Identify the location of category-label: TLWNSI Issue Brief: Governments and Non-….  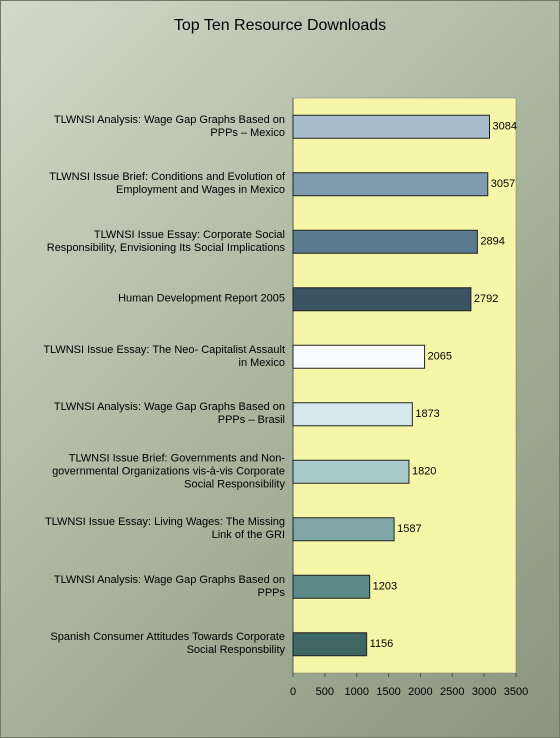
(168, 471).